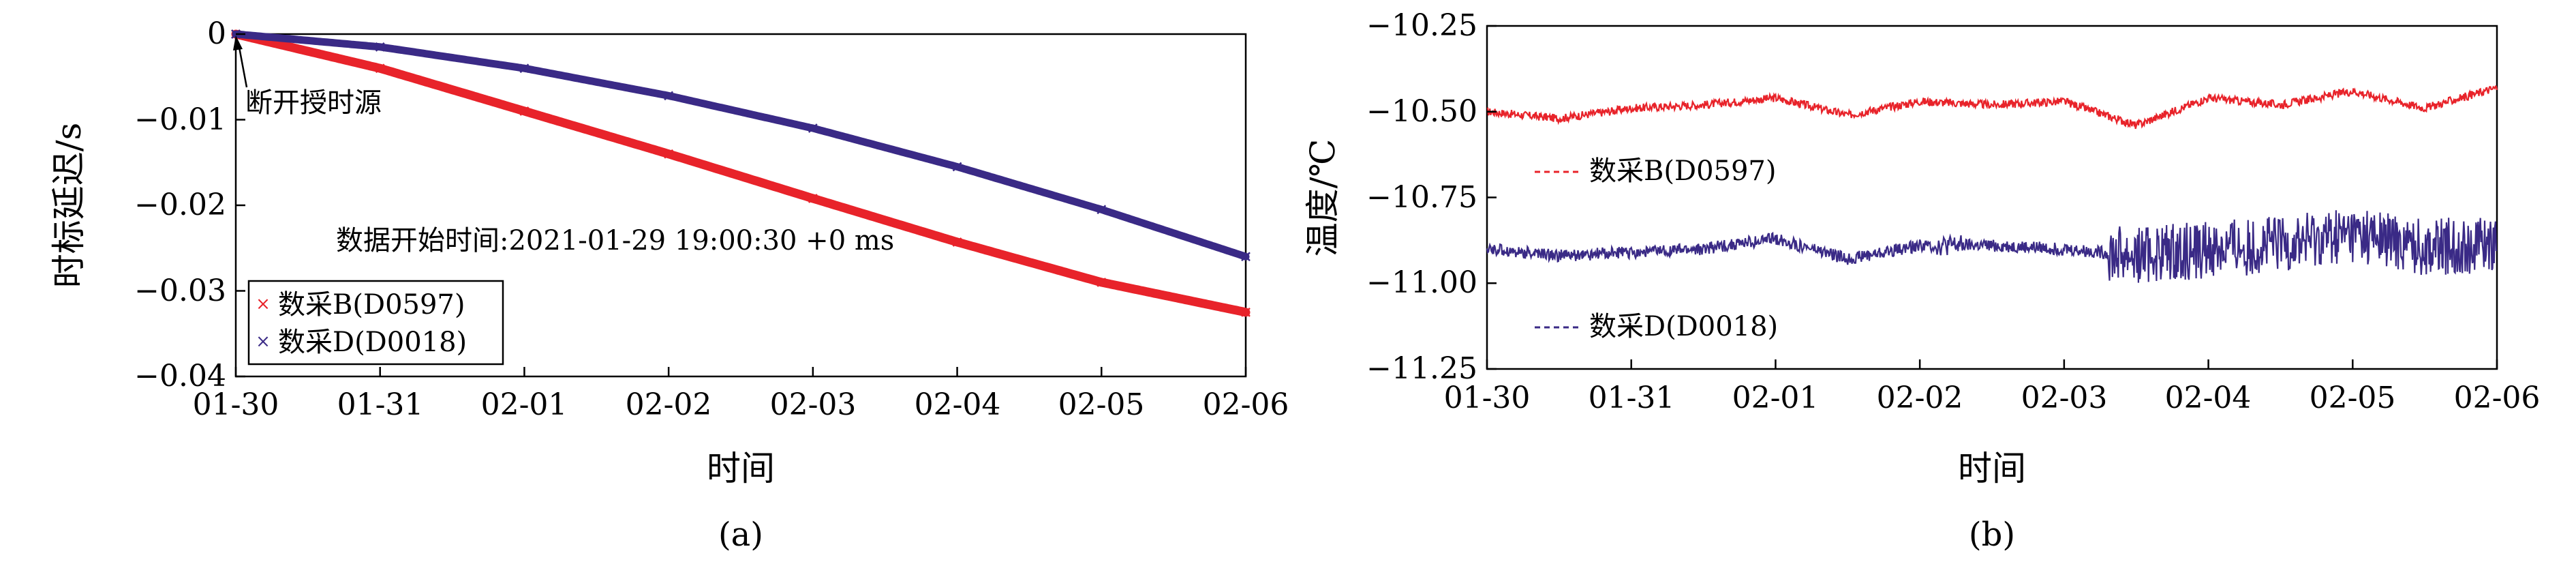 This screenshot has height=564, width=2576. What do you see at coordinates (615, 240) in the screenshot?
I see `annotation-info-text: 数据开始时间:2021-01-29 19:00:30 +0 ms` at bounding box center [615, 240].